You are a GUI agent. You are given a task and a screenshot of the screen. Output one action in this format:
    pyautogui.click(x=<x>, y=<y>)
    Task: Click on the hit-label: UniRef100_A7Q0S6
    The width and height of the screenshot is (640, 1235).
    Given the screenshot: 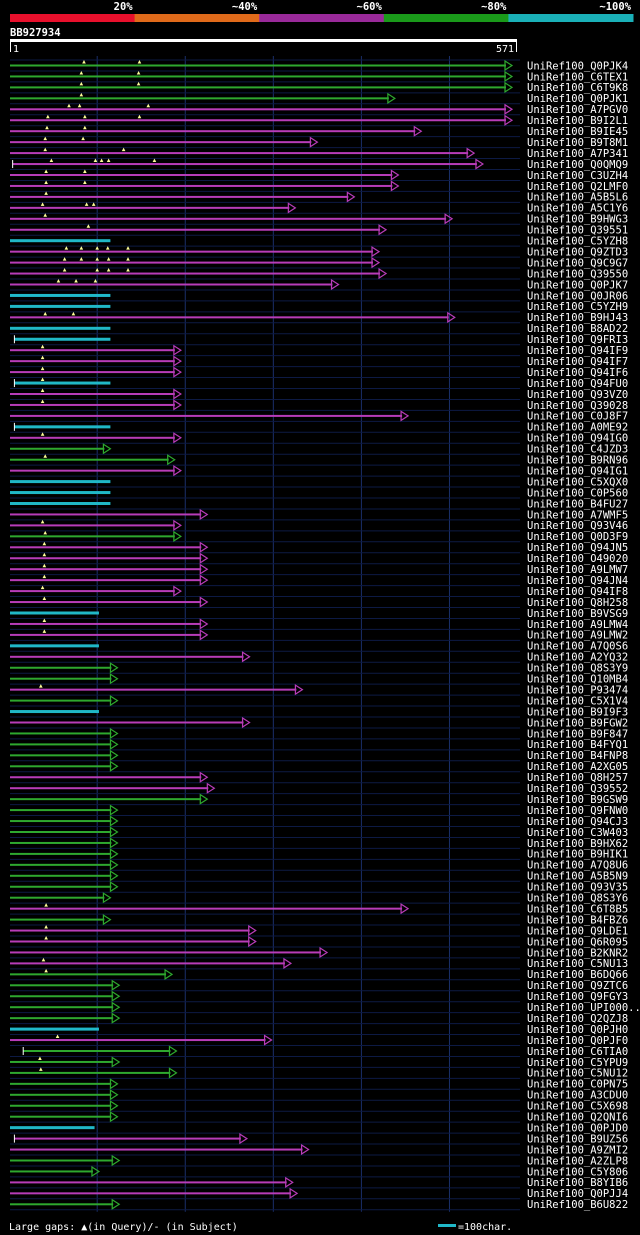 What is the action you would take?
    pyautogui.click(x=577, y=647)
    